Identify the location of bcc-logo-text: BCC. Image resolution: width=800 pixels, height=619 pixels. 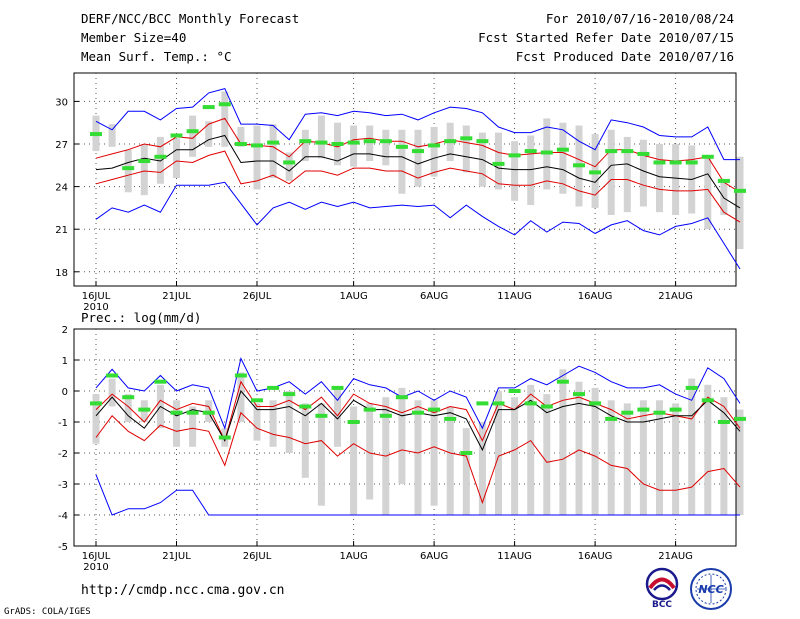
(662, 605).